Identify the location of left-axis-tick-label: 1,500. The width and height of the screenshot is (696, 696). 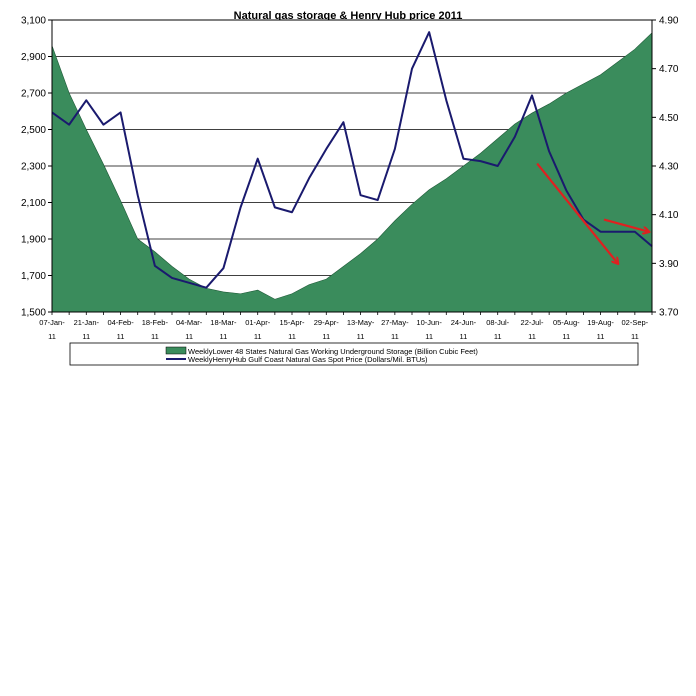
(33, 313).